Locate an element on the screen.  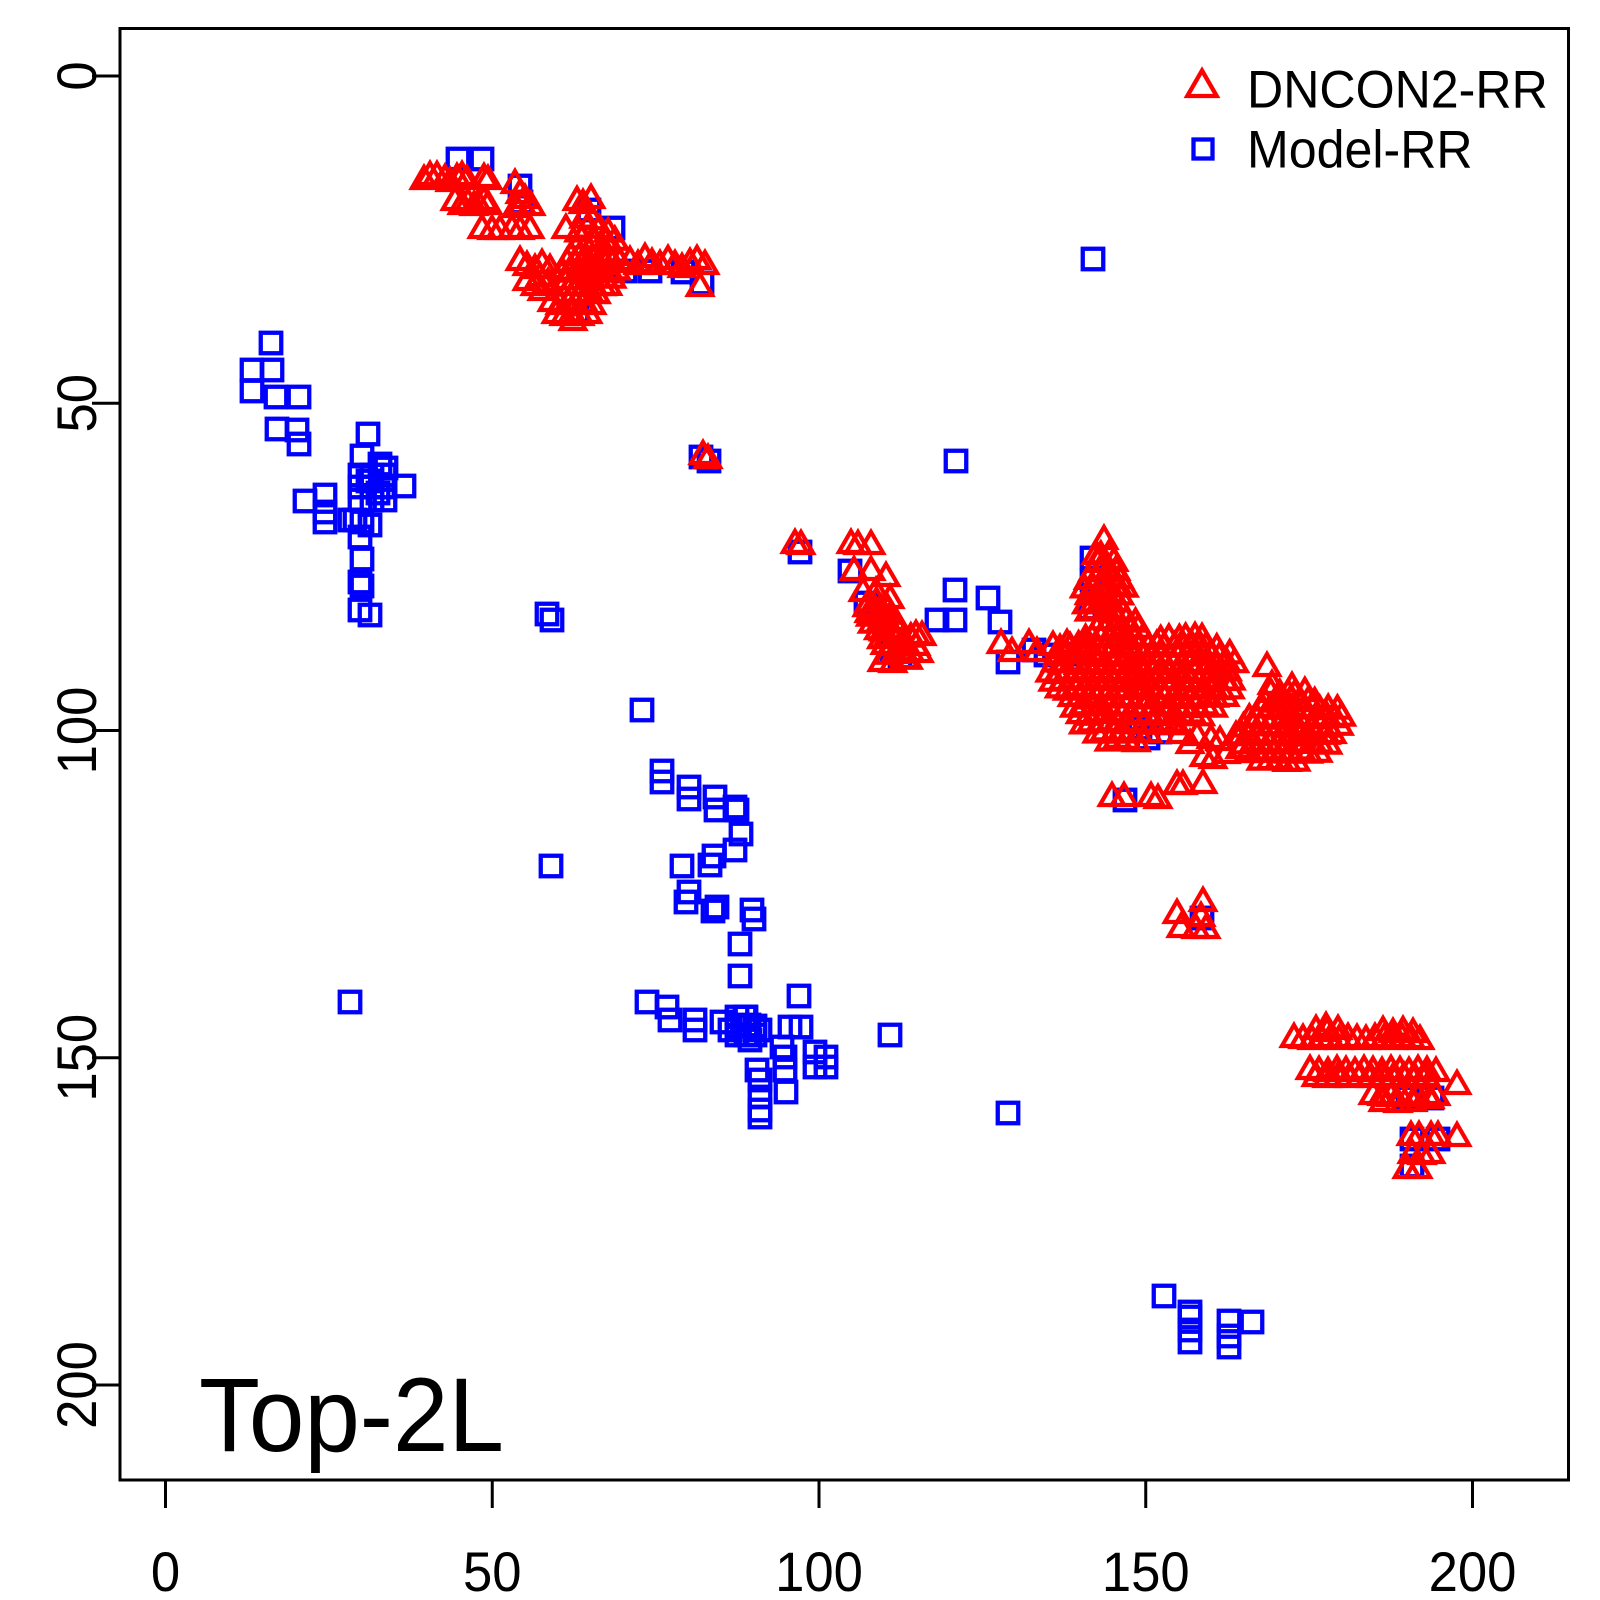
svg-text: Model-RR is located at coordinates (1360, 149).